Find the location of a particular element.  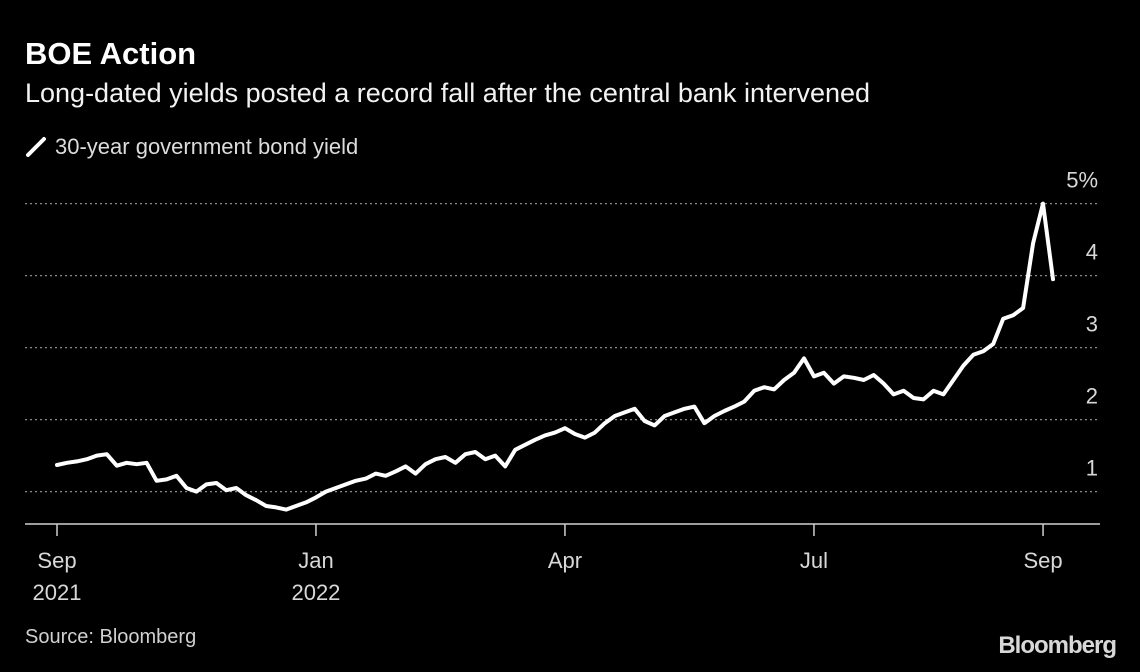

y-tick-label: 5% is located at coordinates (1082, 180).